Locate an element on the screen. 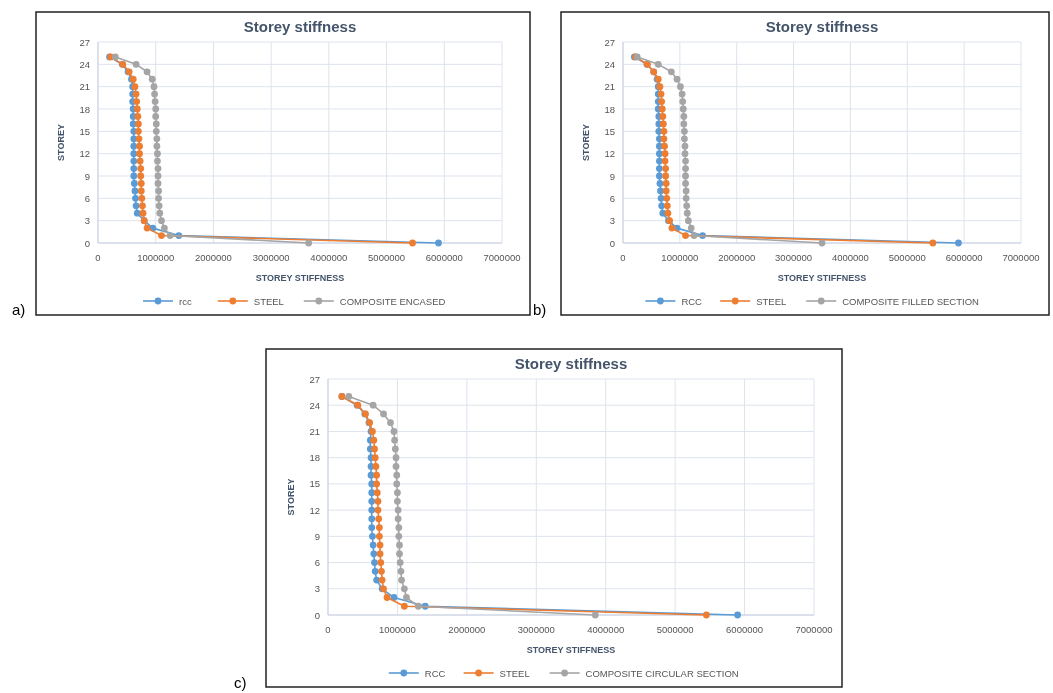  y-tick-label: 18 is located at coordinates (609, 109).